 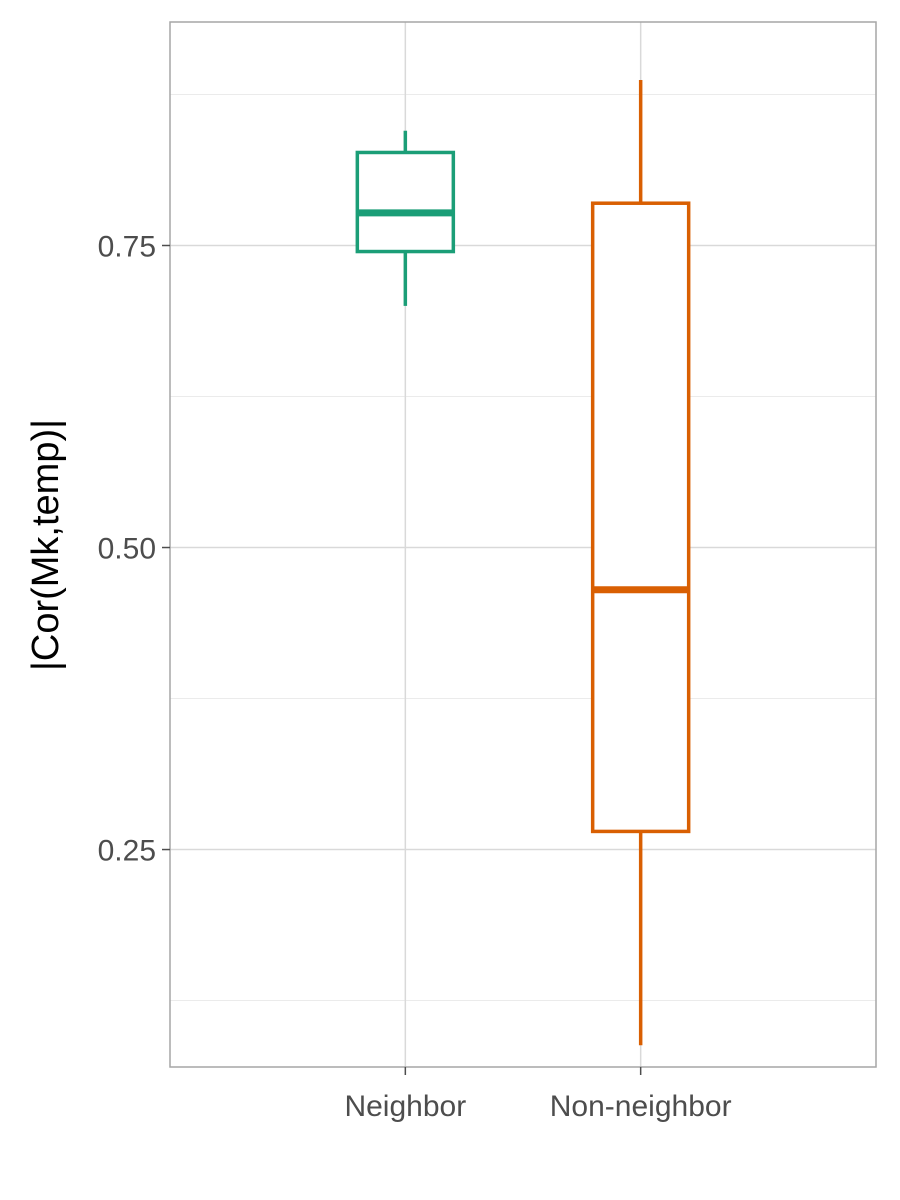 What do you see at coordinates (127, 246) in the screenshot?
I see `y-tick-label: 0.75` at bounding box center [127, 246].